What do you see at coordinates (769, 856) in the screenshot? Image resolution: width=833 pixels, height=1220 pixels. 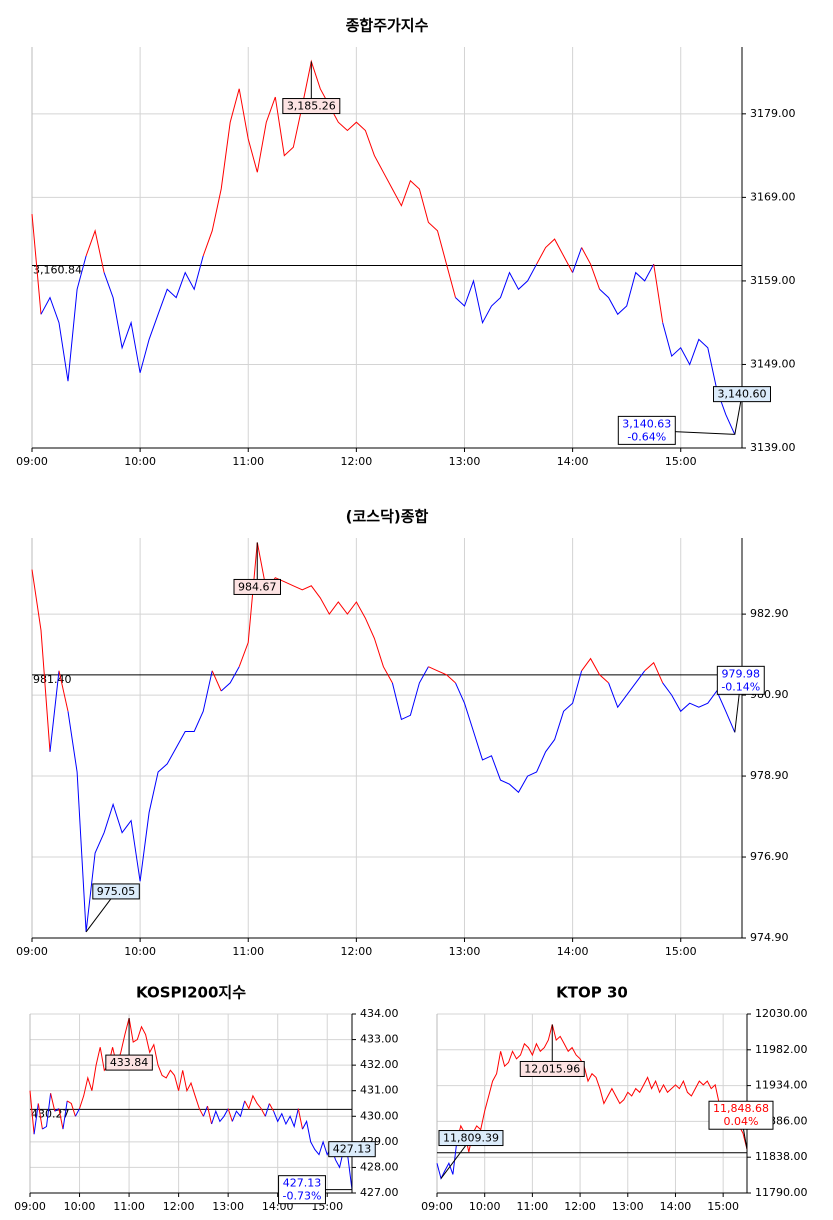 I see `y-tick-label: 976.90` at bounding box center [769, 856].